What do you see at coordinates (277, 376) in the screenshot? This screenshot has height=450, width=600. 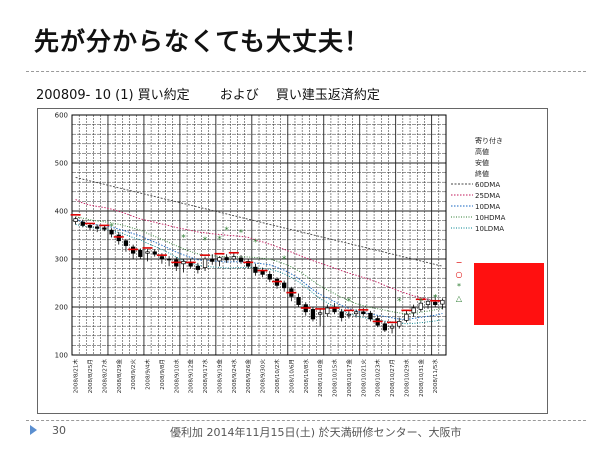 I see `x-tick-label: 2008/10/2木` at bounding box center [277, 376].